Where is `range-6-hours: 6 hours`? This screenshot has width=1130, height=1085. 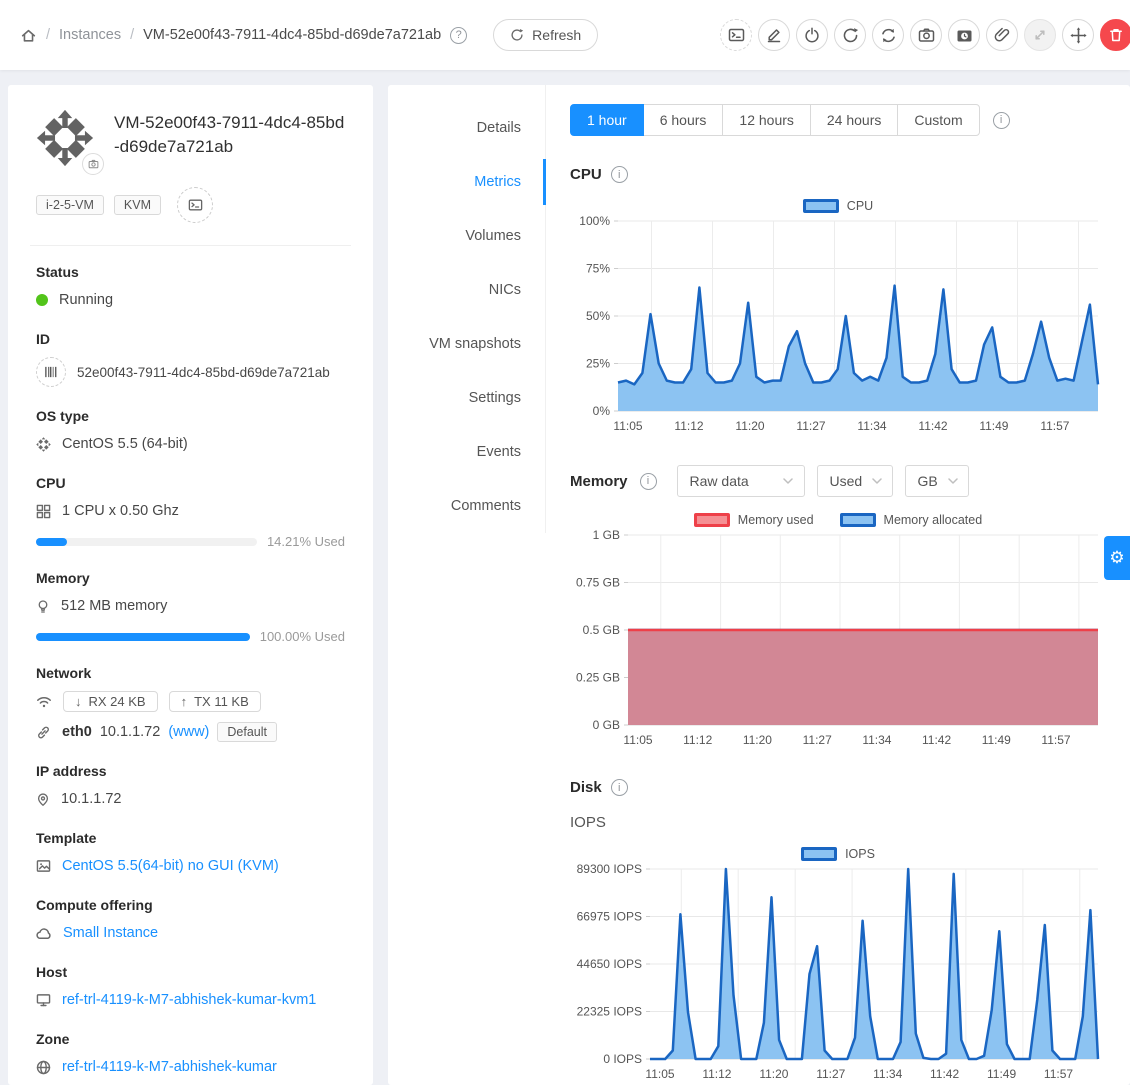 range-6-hours: 6 hours is located at coordinates (683, 120).